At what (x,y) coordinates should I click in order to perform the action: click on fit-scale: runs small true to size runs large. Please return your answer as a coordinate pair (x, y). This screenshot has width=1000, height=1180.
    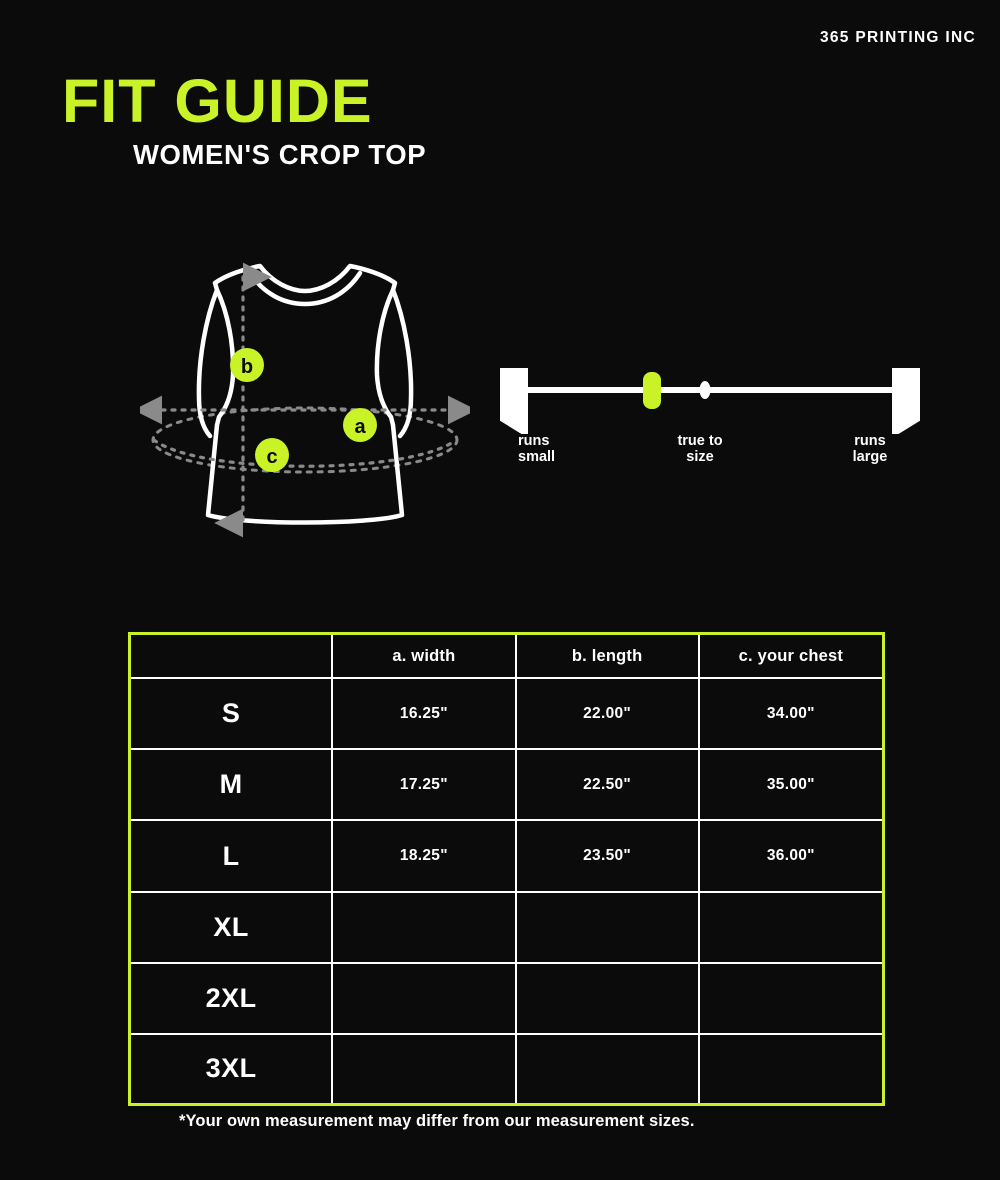
    Looking at the image, I should click on (710, 423).